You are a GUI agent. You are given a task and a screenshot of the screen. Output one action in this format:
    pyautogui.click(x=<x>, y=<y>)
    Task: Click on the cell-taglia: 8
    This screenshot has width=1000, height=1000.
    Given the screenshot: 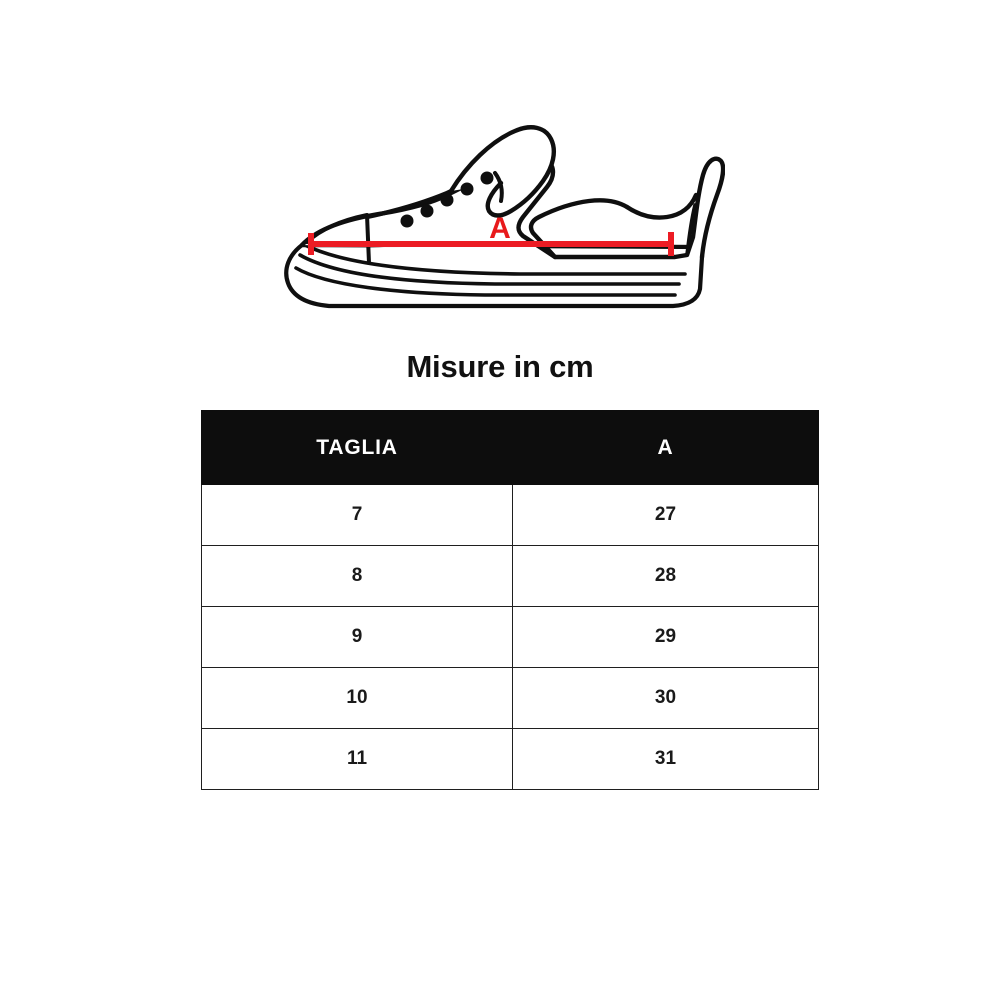 What is the action you would take?
    pyautogui.click(x=357, y=576)
    